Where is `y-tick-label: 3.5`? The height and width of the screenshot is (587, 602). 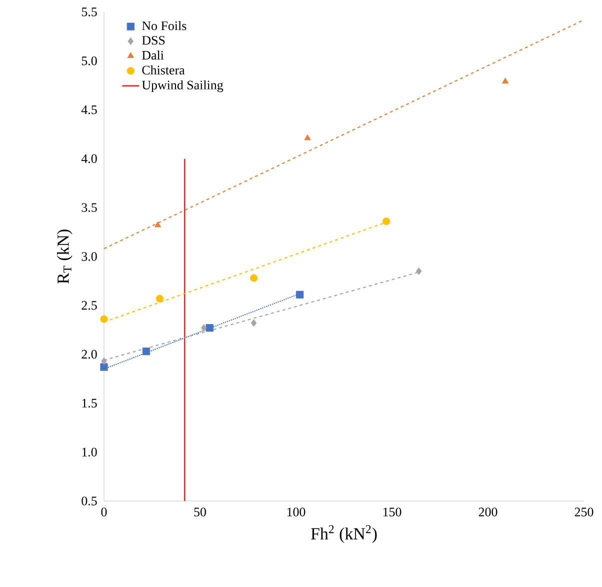 y-tick-label: 3.5 is located at coordinates (89, 207).